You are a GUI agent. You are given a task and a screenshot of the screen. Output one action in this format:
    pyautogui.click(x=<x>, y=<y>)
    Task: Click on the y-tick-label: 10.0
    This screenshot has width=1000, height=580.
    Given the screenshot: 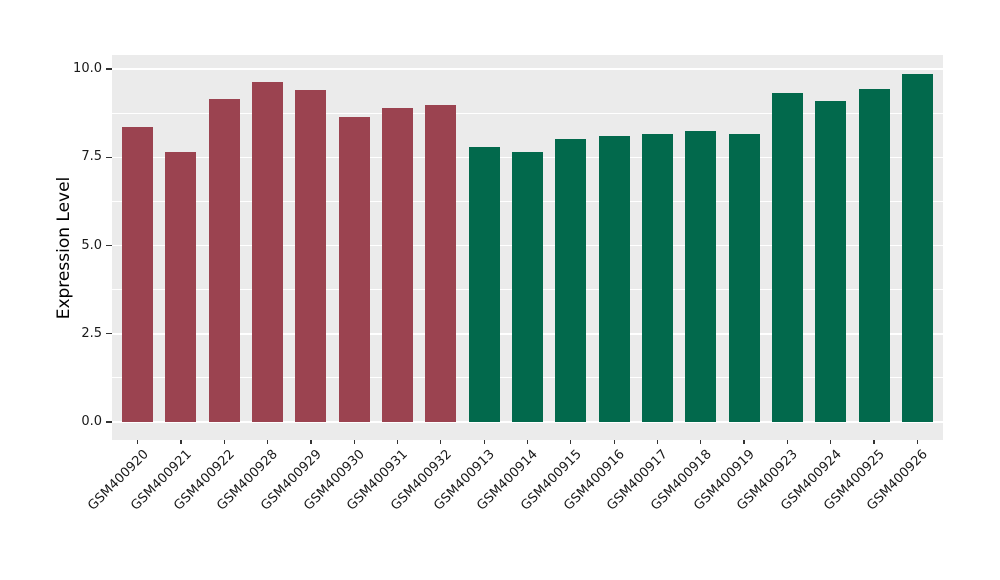 What is the action you would take?
    pyautogui.click(x=87, y=68)
    